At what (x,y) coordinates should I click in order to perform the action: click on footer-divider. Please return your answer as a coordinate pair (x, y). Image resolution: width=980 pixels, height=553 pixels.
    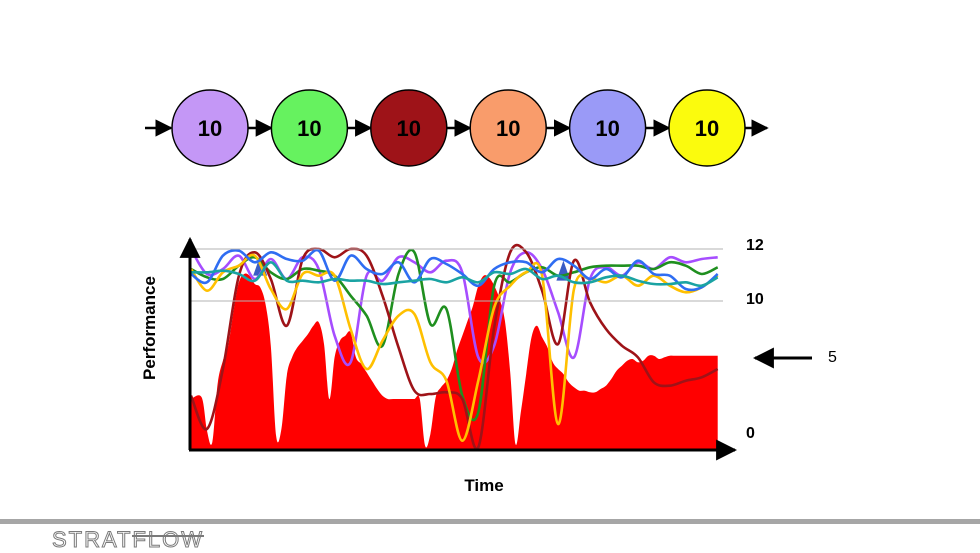
    Looking at the image, I should click on (490, 521).